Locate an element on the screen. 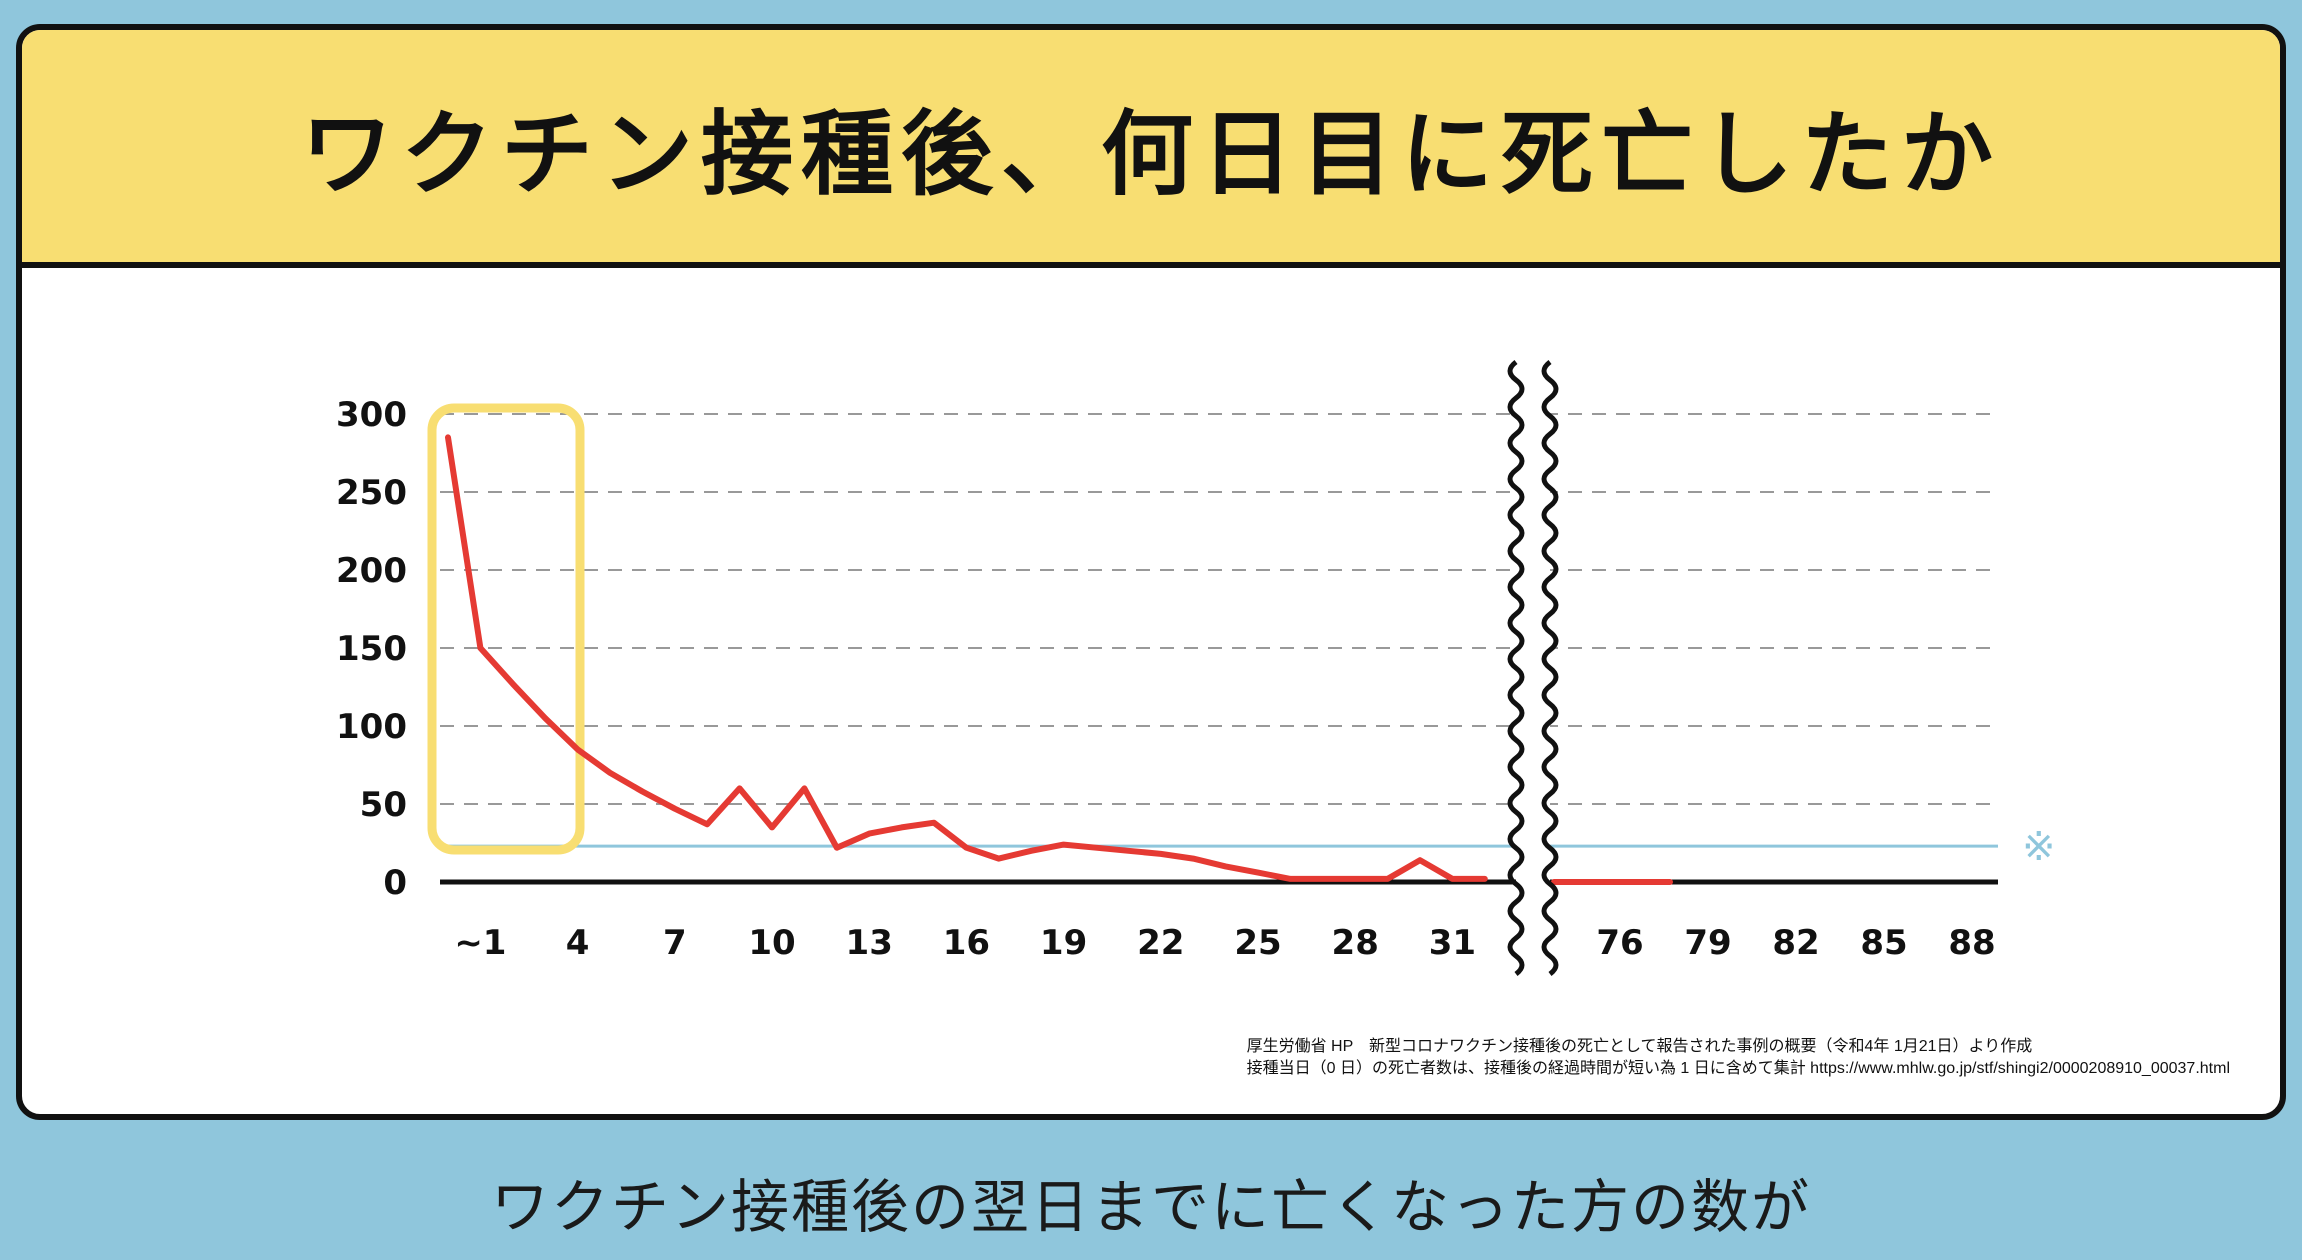  page-title: ワクチン接種後、何日目に死亡したか is located at coordinates (1150, 154).